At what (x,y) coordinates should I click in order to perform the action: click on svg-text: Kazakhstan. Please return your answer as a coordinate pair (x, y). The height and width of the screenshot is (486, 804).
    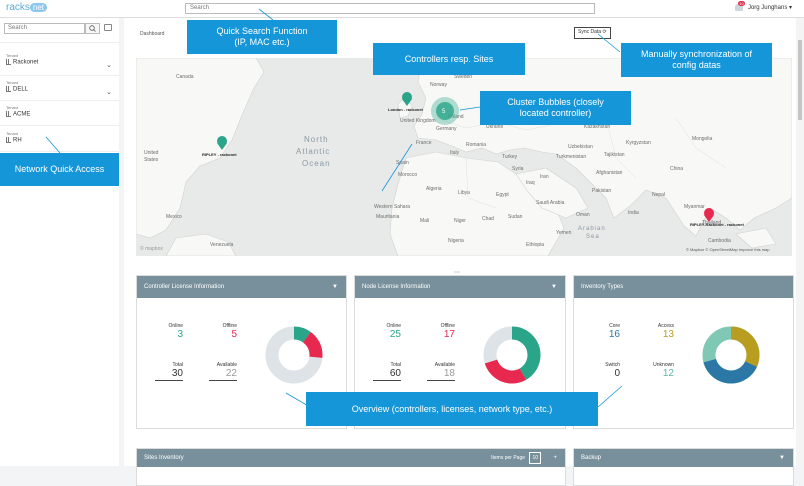
    Looking at the image, I should click on (597, 127).